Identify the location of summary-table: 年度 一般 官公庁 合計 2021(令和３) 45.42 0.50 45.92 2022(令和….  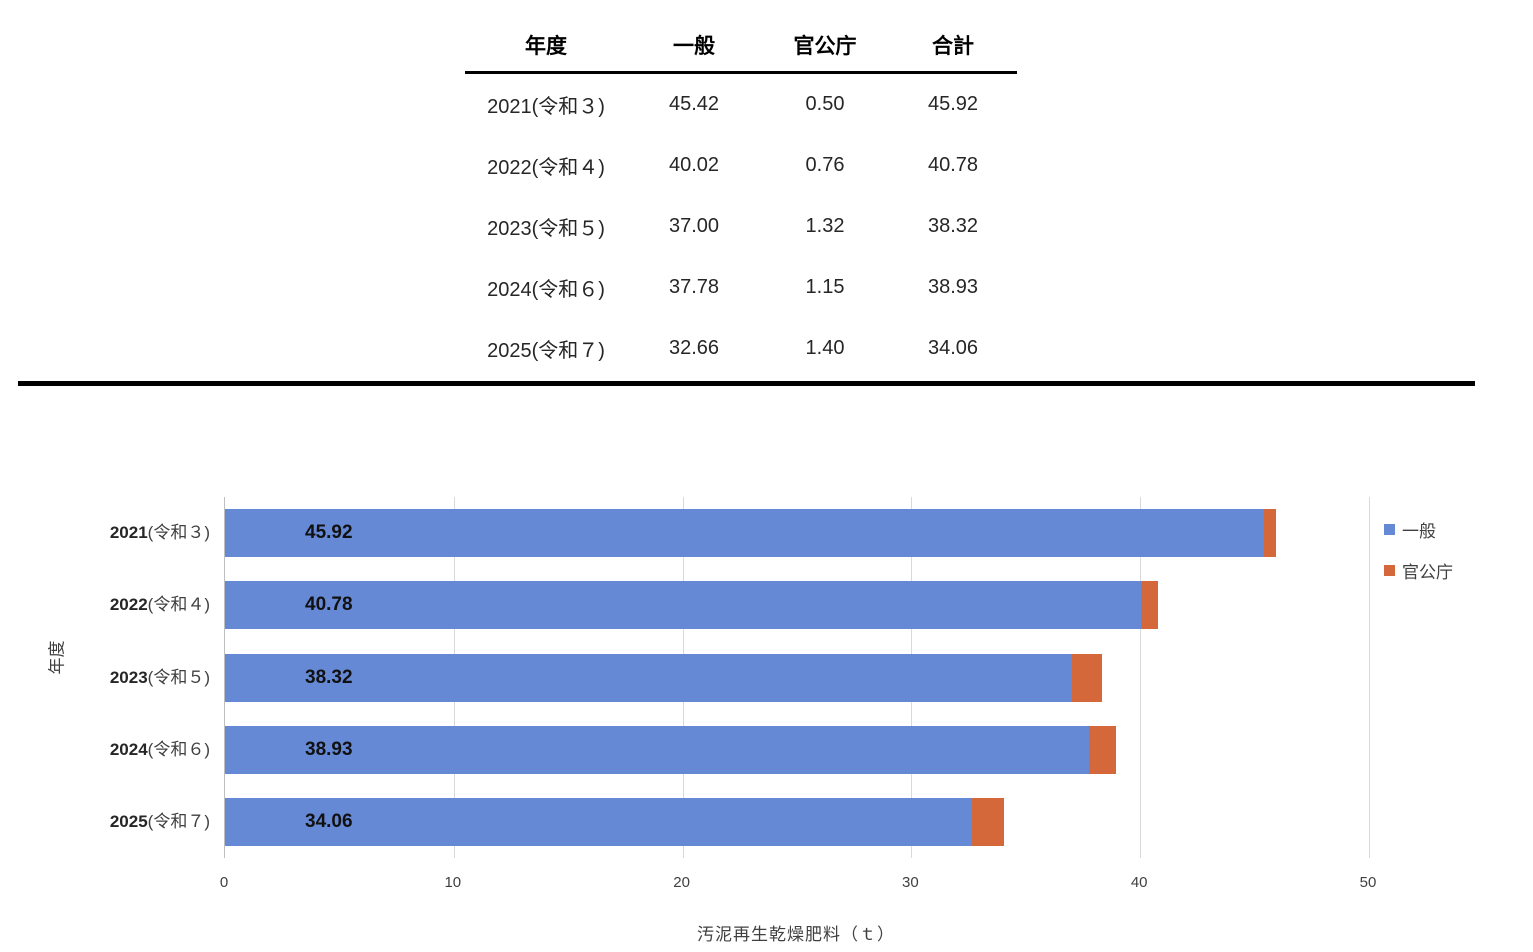
(741, 199).